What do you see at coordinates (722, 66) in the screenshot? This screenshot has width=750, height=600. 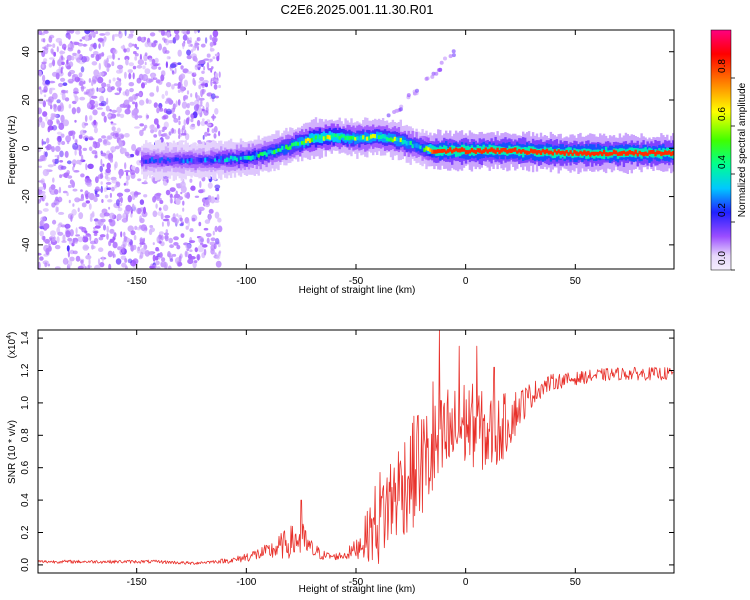 I see `colorbar-tick-label: 0.8` at bounding box center [722, 66].